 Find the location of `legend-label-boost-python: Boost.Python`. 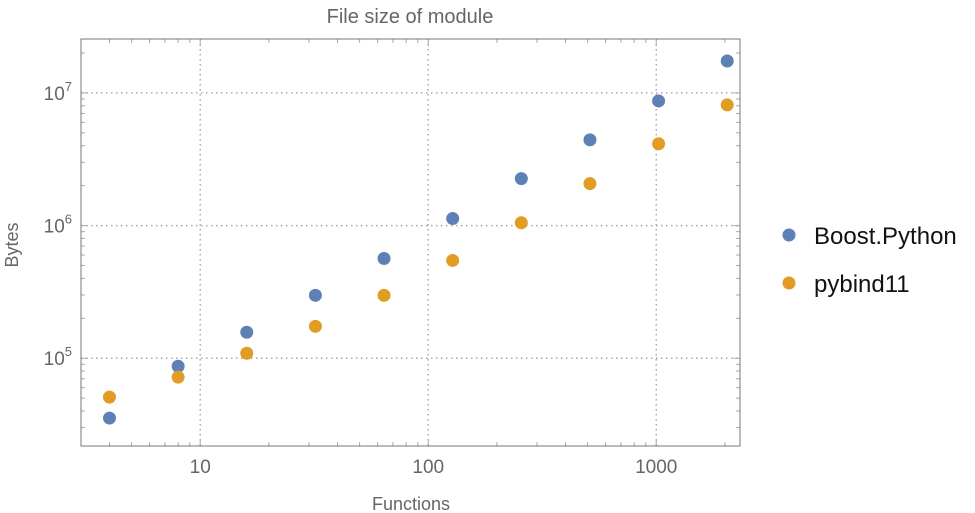

legend-label-boost-python: Boost.Python is located at coordinates (885, 236).